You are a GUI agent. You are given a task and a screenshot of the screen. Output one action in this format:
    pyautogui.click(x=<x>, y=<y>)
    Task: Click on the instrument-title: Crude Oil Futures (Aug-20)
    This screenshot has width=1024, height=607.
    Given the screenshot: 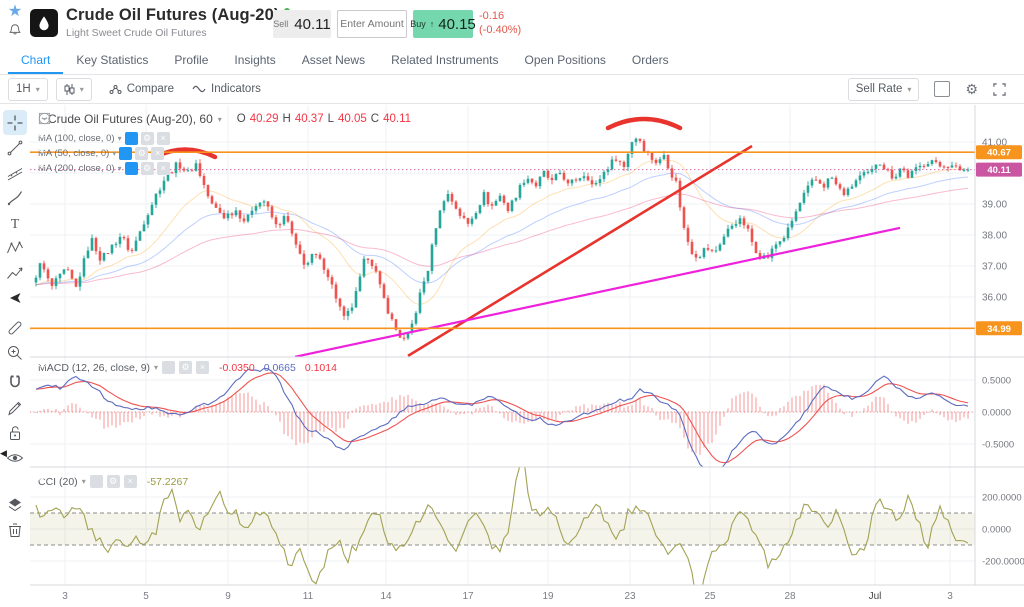 What is the action you would take?
    pyautogui.click(x=173, y=15)
    